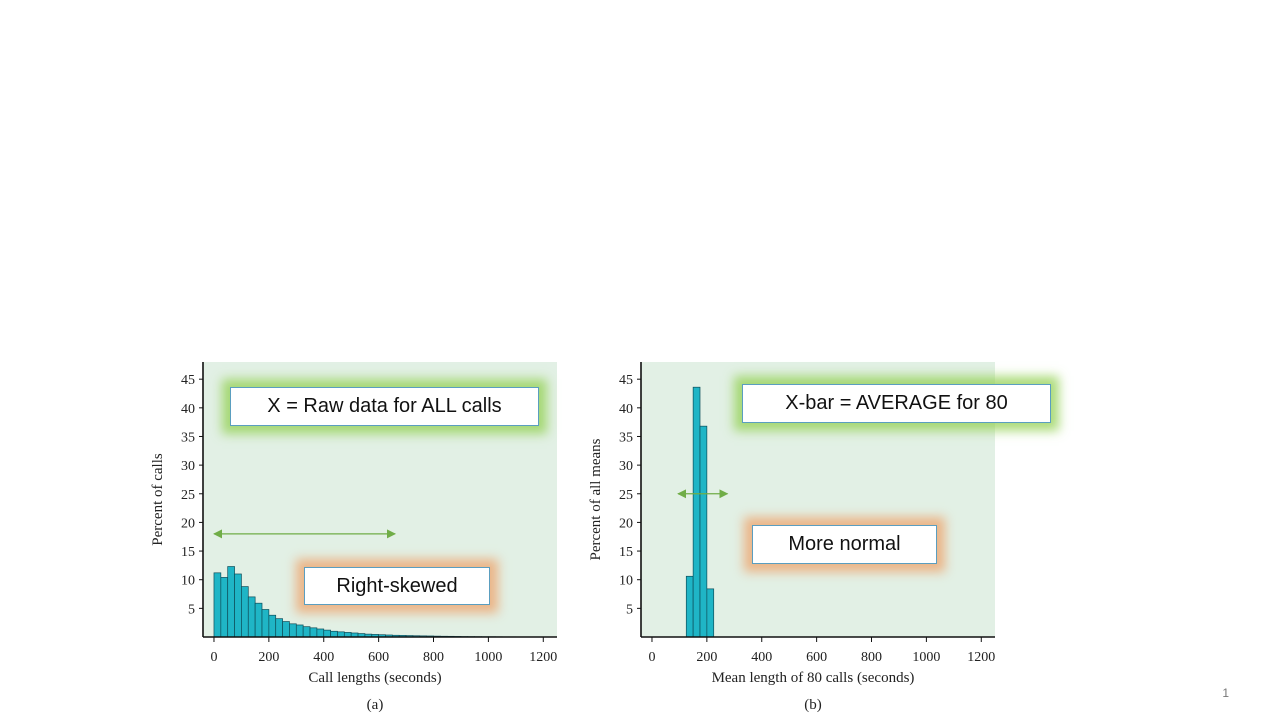  I want to click on more-normal-callout: More normal, so click(844, 544).